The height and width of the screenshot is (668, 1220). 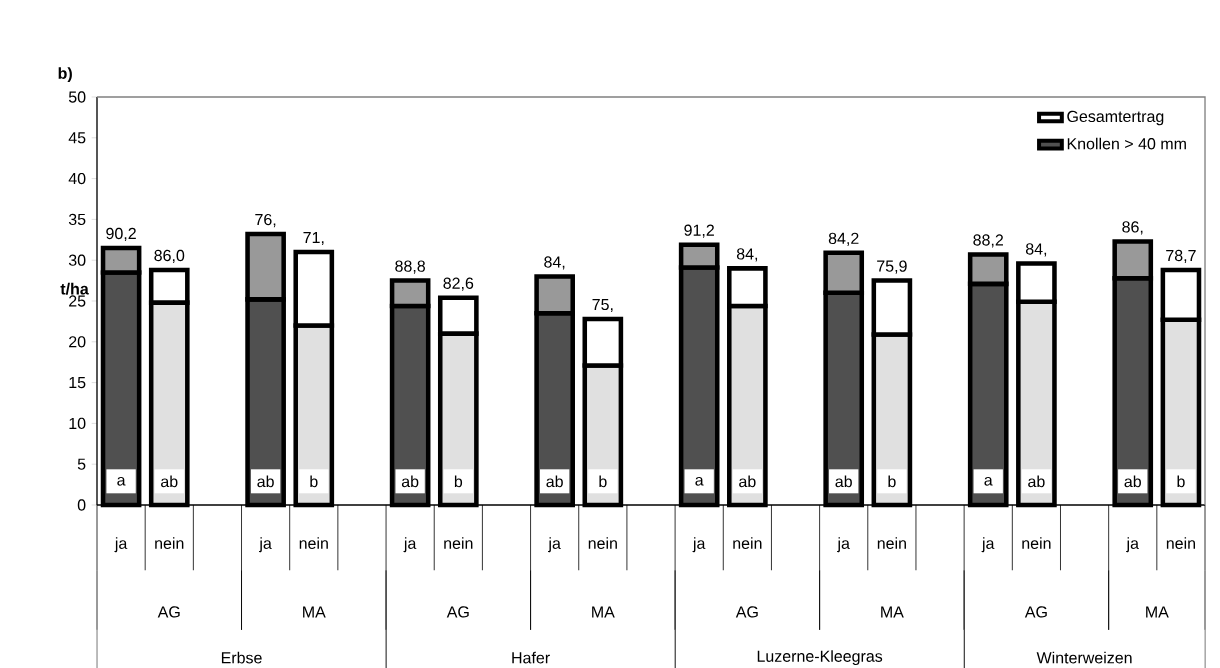 I want to click on chart-title: b), so click(x=65, y=75).